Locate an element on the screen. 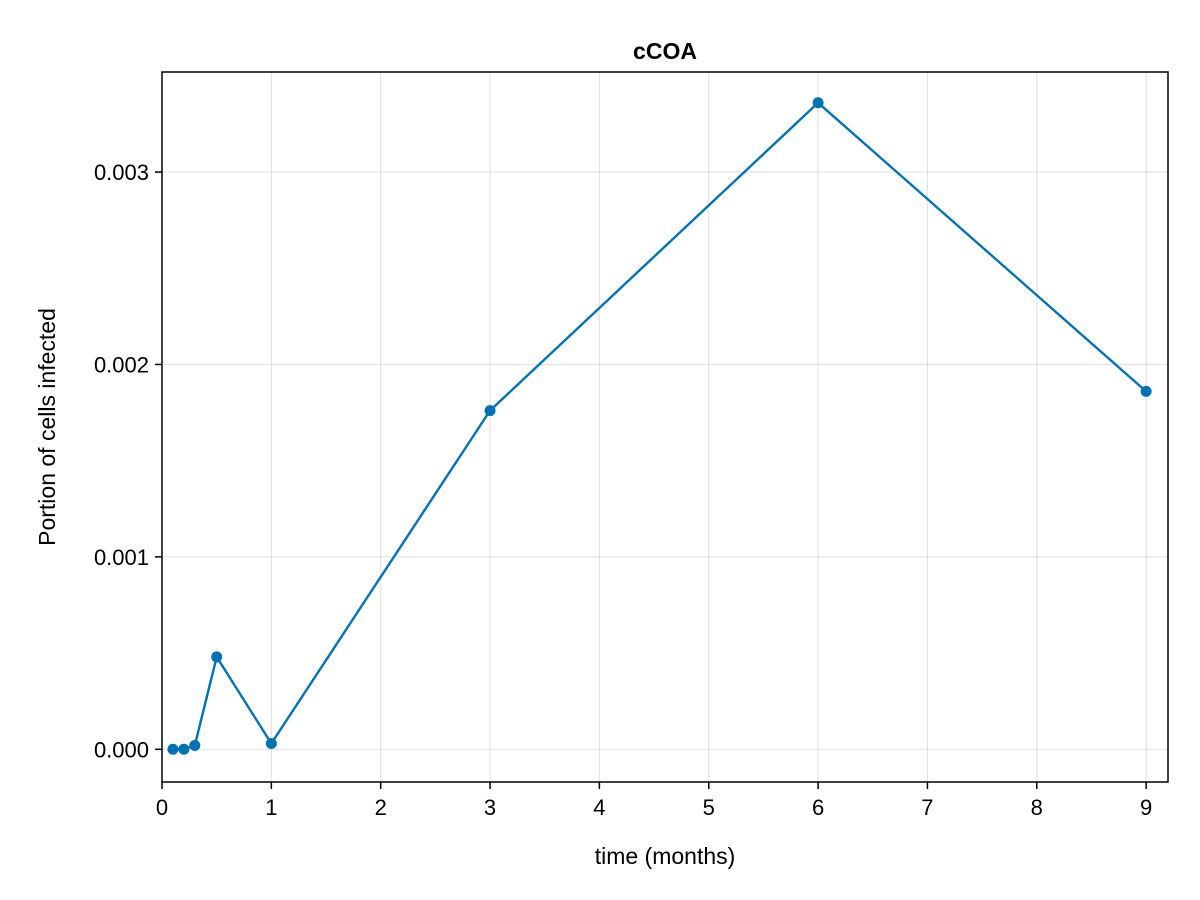  y-axis-label: Portion of cells infected is located at coordinates (47, 427).